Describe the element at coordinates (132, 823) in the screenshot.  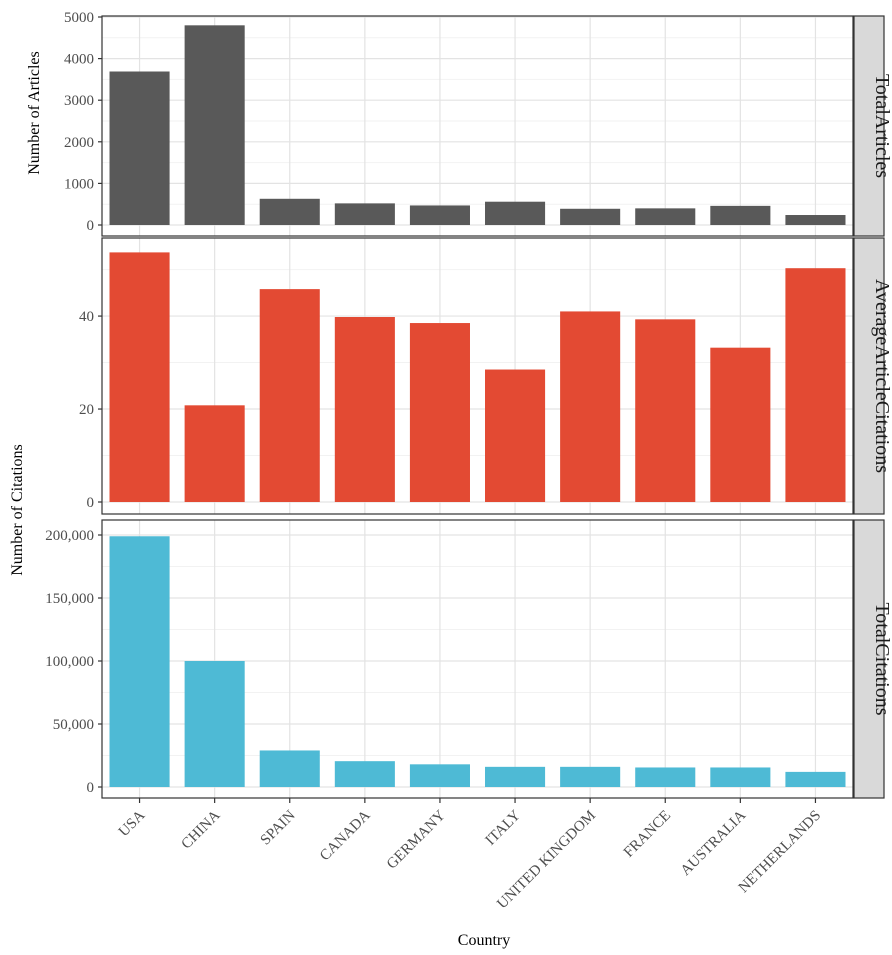
I see `x-tick-label: USA` at that location.